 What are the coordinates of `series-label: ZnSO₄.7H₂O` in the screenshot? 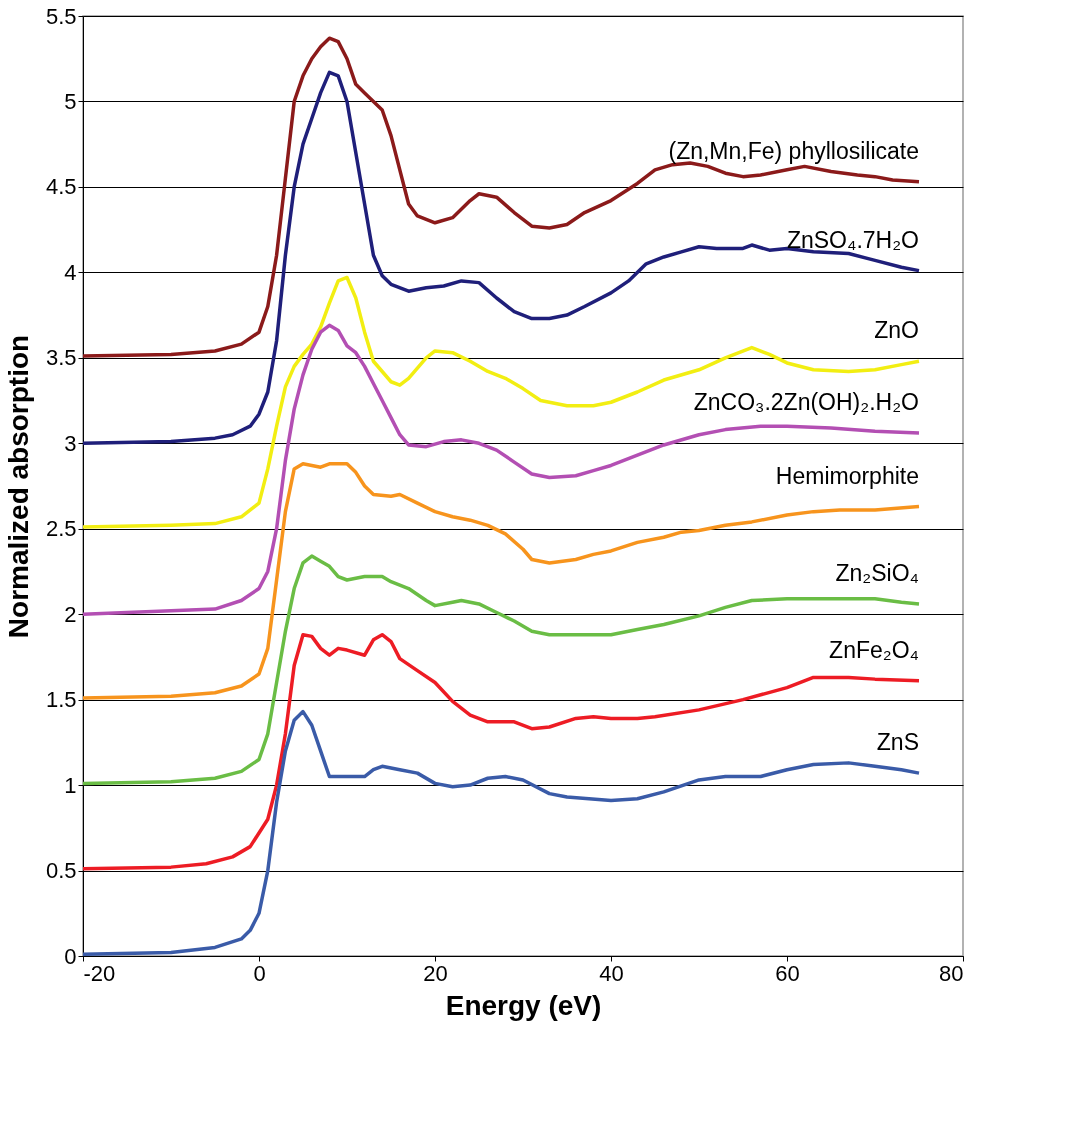 It's located at (852, 239).